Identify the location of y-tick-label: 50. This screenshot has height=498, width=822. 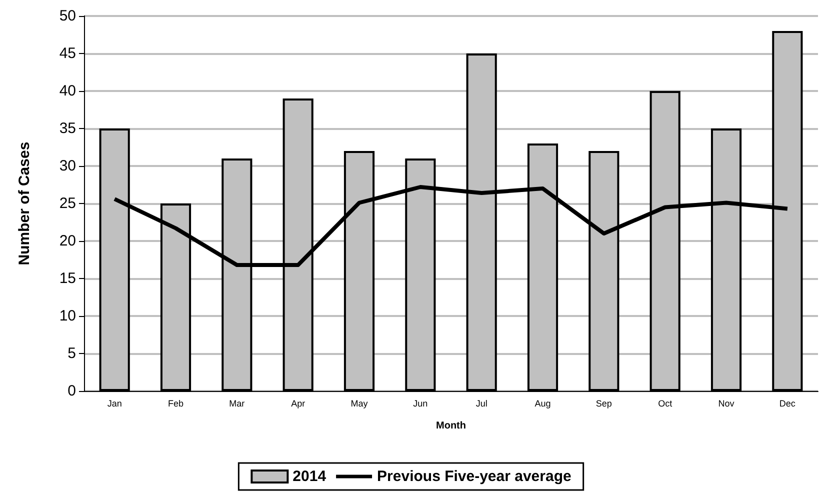
(67, 16).